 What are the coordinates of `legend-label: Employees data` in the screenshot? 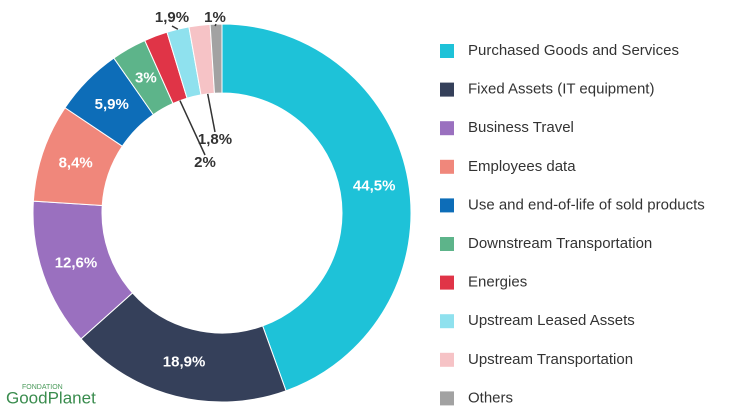 It's located at (522, 166).